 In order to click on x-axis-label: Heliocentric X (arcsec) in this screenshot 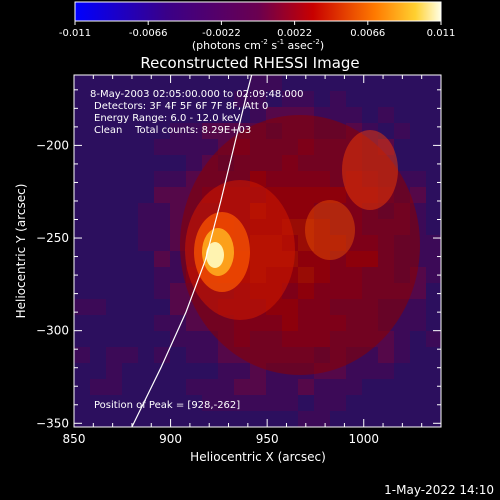, I will do `click(258, 457)`.